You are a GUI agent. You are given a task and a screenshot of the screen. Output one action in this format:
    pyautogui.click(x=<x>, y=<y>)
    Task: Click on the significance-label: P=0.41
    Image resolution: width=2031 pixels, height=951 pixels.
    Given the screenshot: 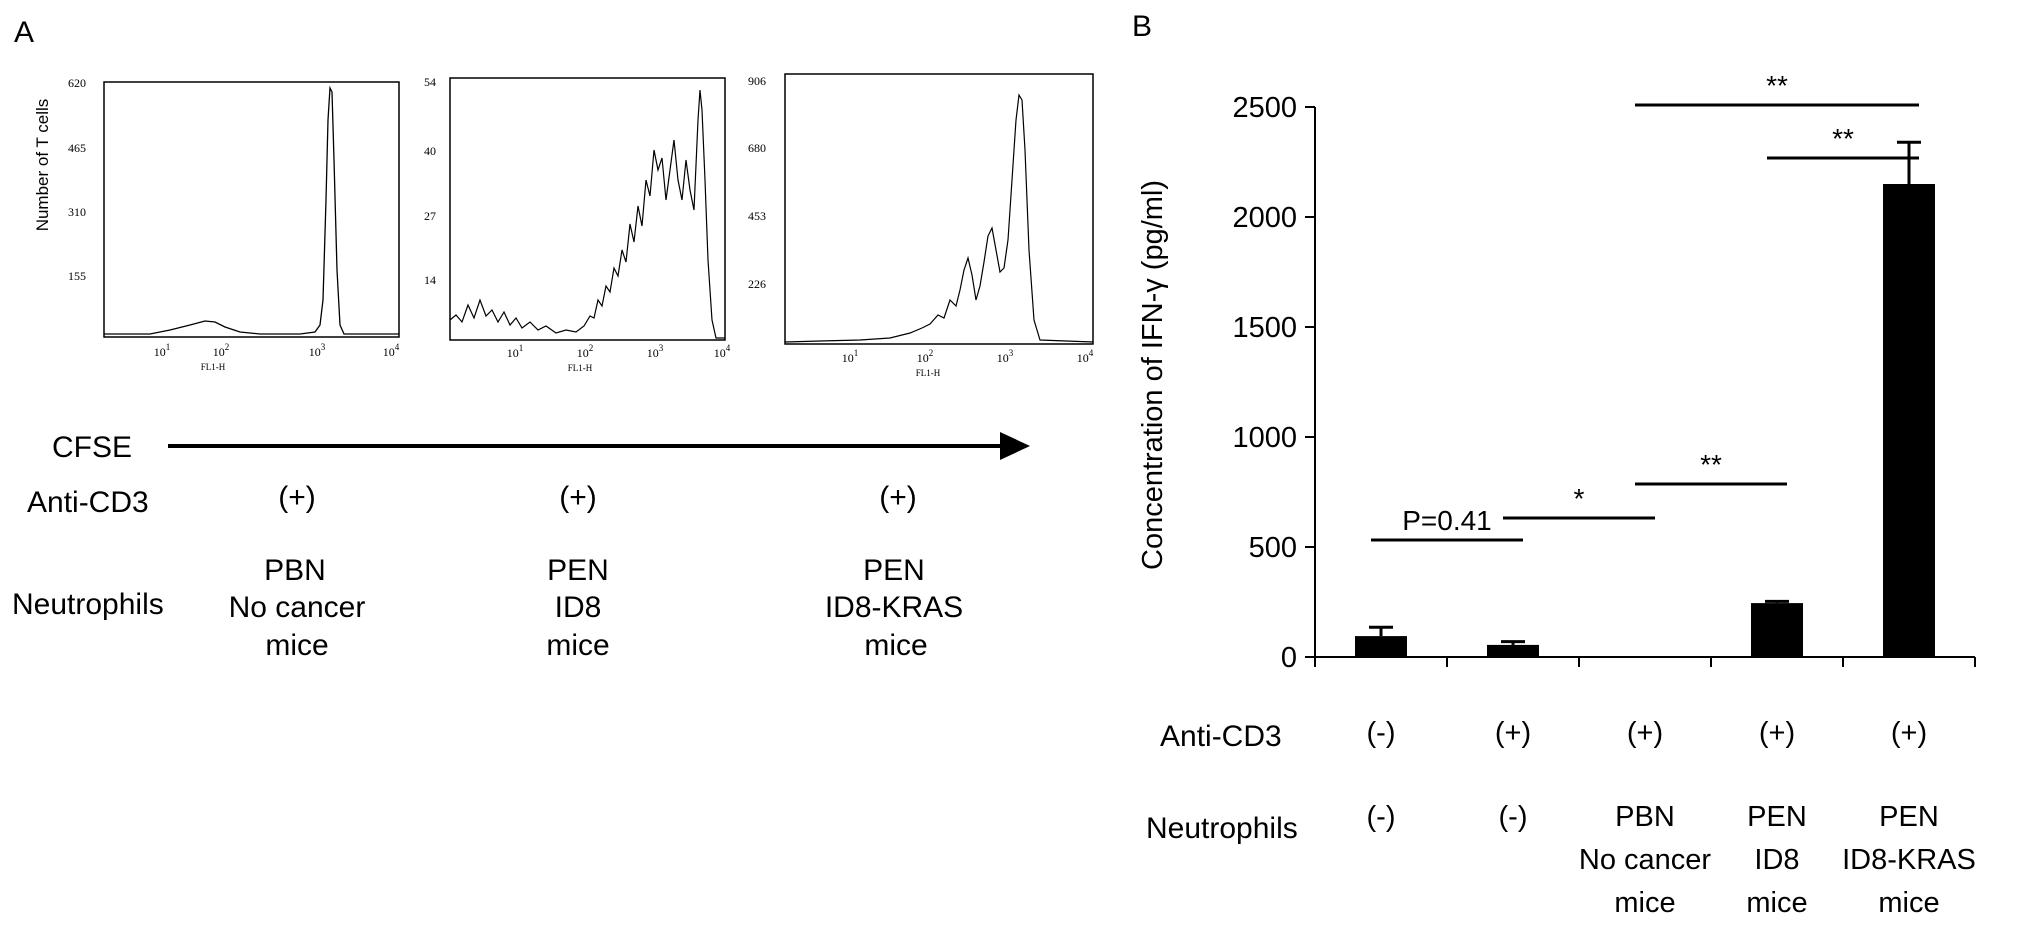 What is the action you would take?
    pyautogui.click(x=1447, y=520)
    